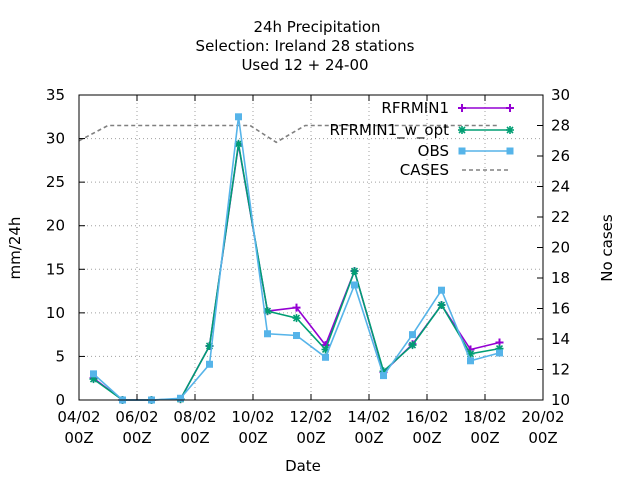 This screenshot has height=480, width=640. Describe the element at coordinates (136, 417) in the screenshot. I see `x-tick-label-date: 06/02` at that location.